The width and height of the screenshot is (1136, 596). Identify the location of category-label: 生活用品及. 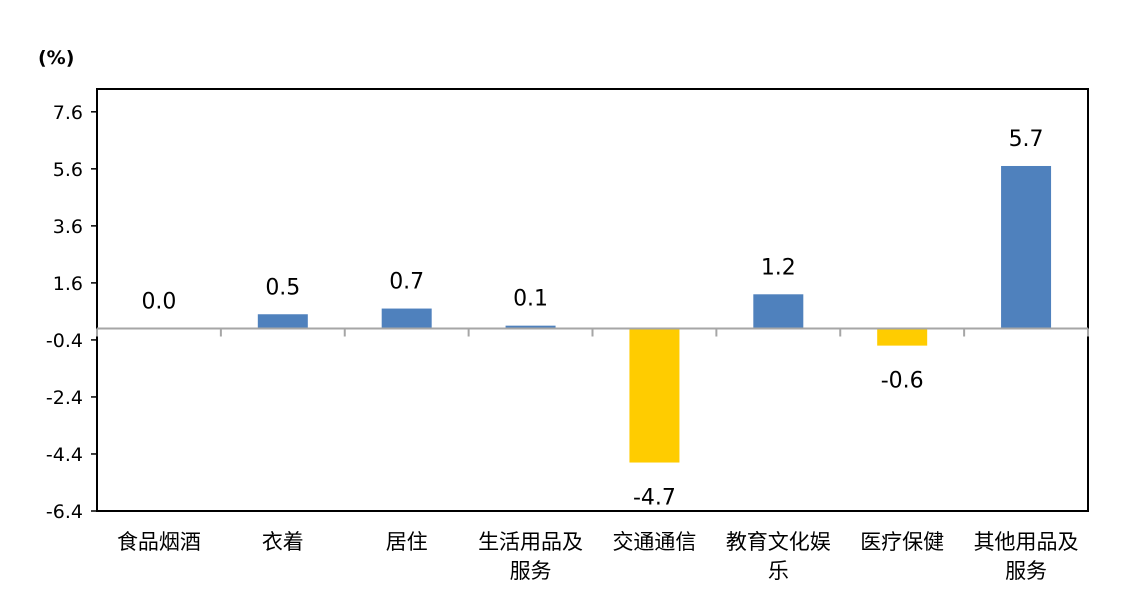
(530, 542).